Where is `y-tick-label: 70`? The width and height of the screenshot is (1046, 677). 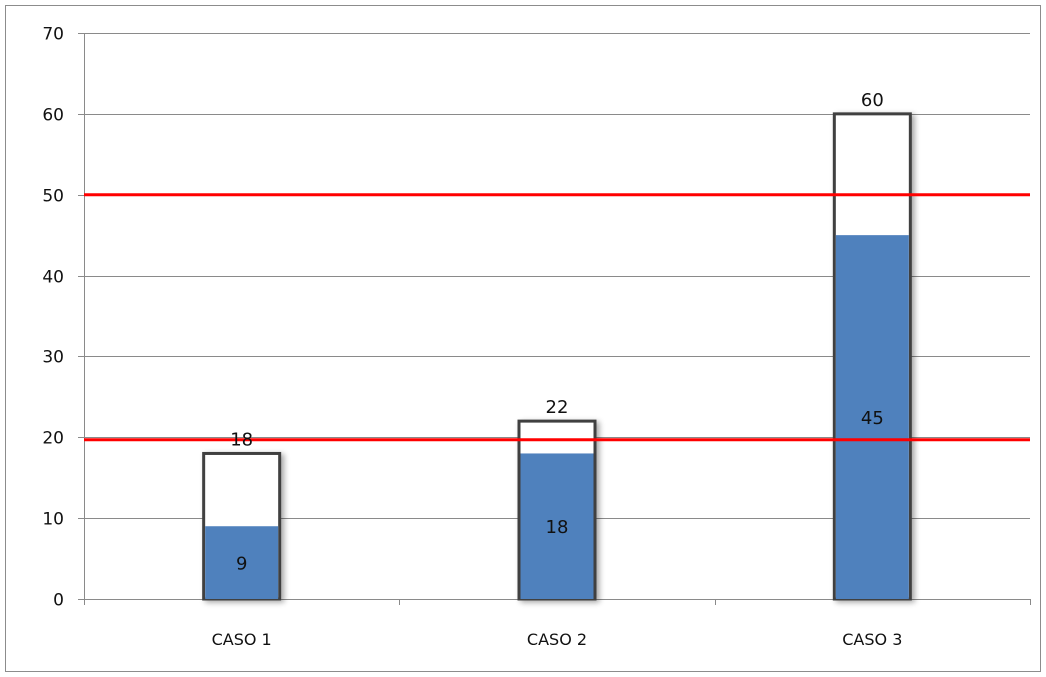
y-tick-label: 70 is located at coordinates (53, 35).